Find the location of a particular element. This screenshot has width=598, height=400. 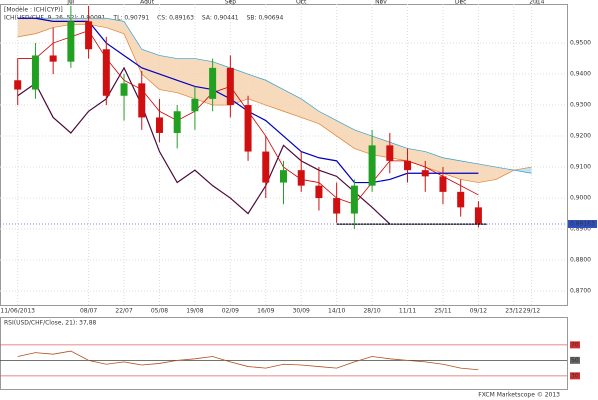

x-tick-label: 11/06/2013 is located at coordinates (17, 311).